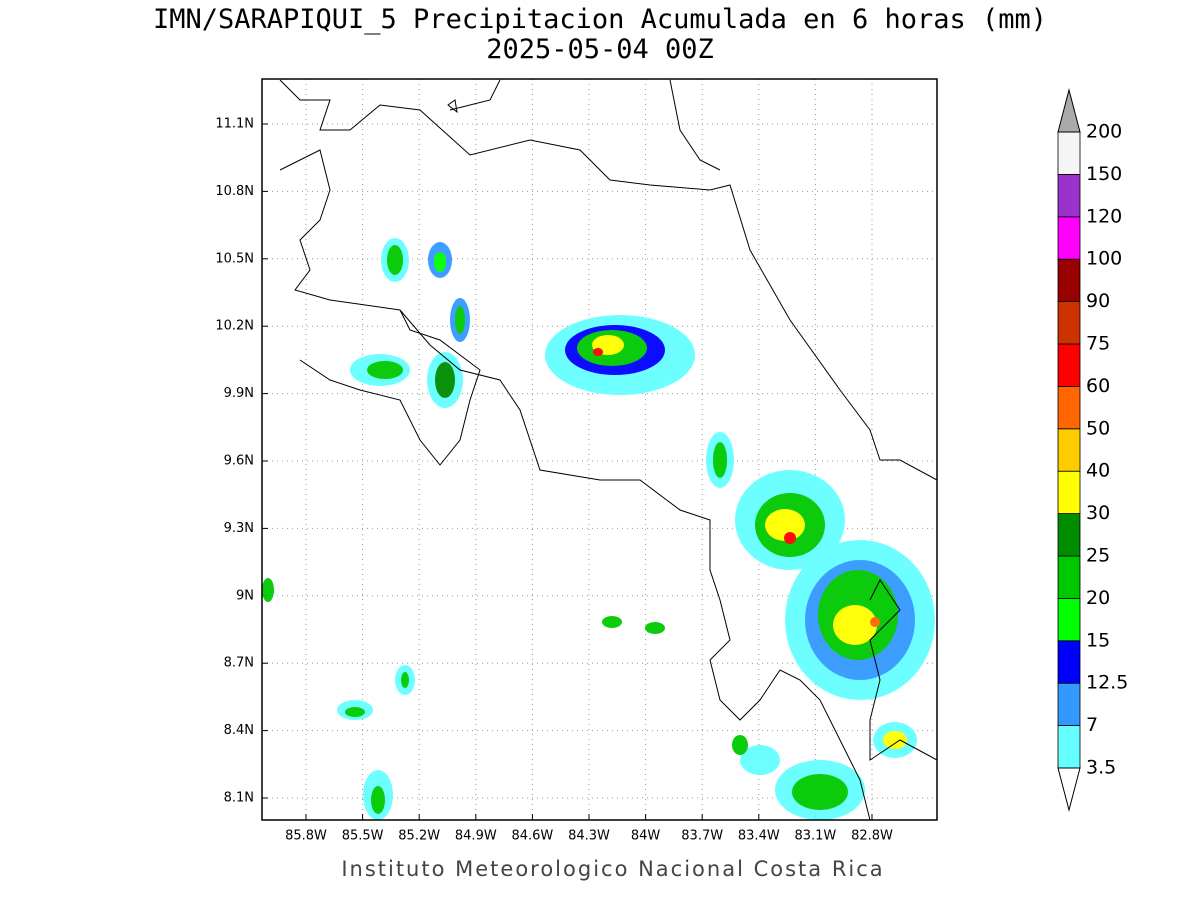 The width and height of the screenshot is (1200, 904). I want to click on colorbar-label: 12.5, so click(1107, 683).